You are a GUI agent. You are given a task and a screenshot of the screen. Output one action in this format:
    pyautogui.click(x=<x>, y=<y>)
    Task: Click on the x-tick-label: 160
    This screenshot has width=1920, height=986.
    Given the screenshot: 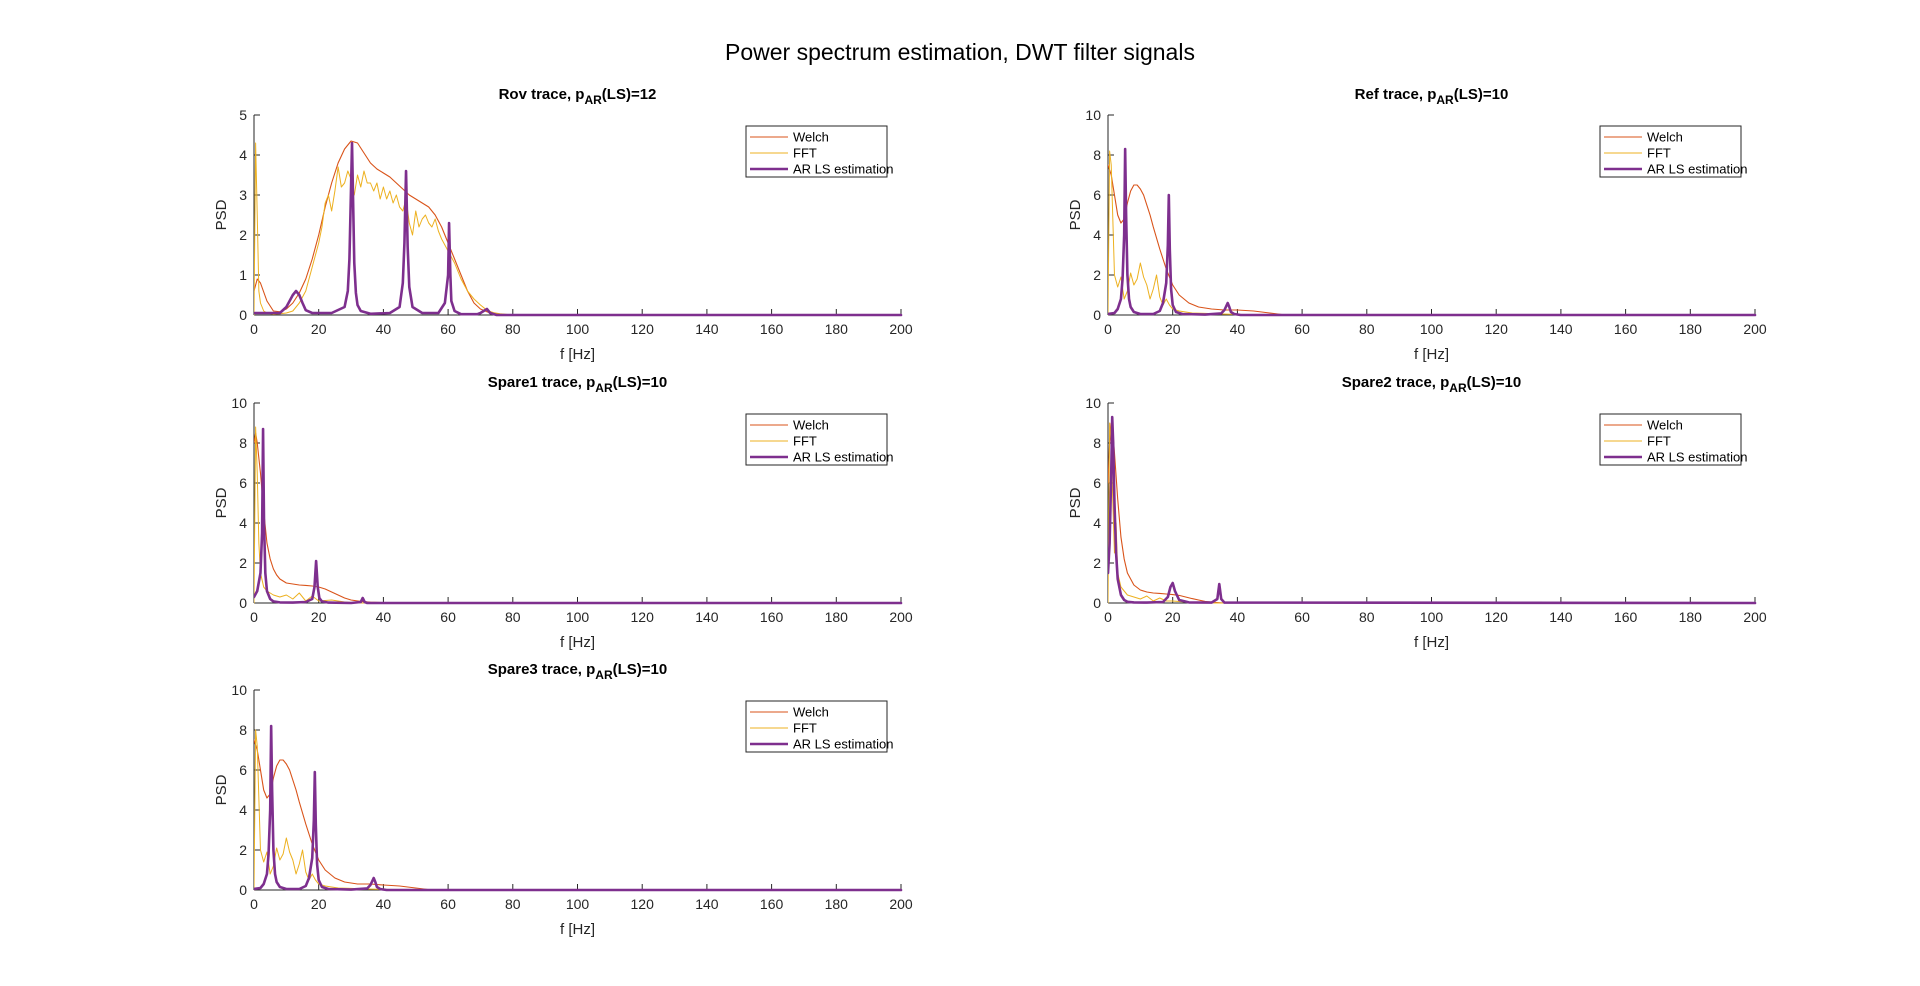 What is the action you would take?
    pyautogui.click(x=772, y=329)
    